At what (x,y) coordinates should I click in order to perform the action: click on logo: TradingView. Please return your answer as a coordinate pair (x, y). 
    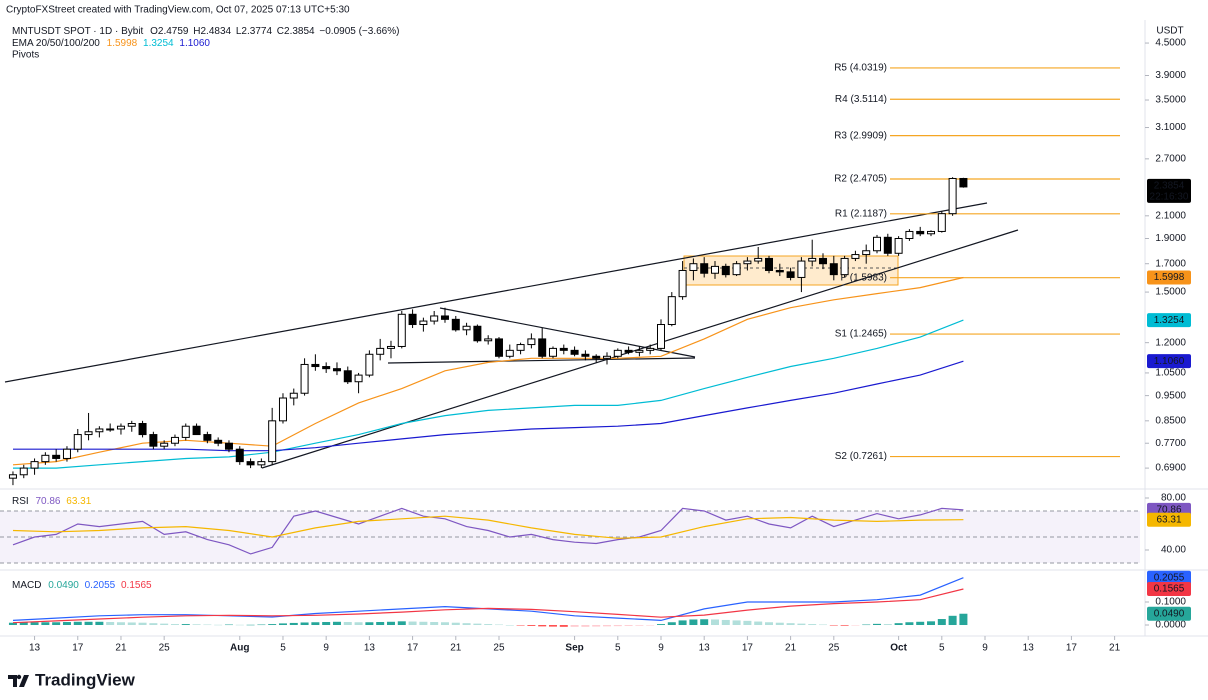
    Looking at the image, I should click on (72, 679).